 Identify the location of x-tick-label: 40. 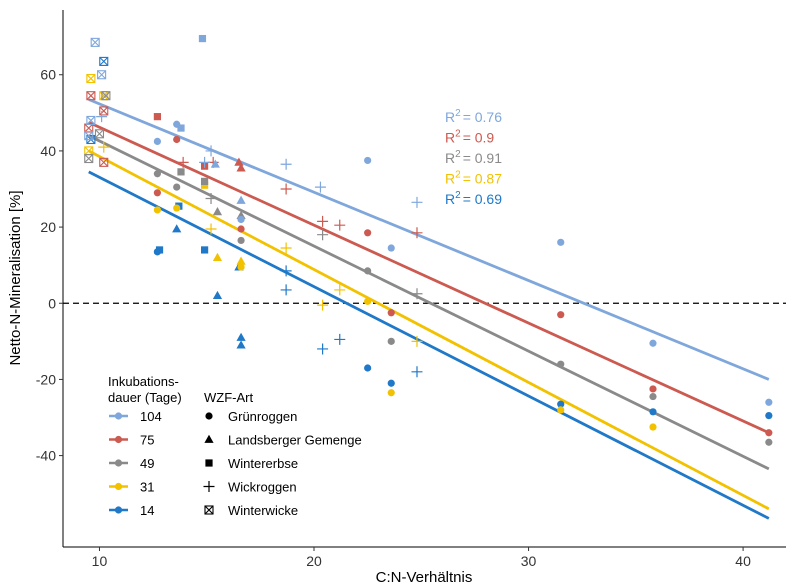
(743, 561).